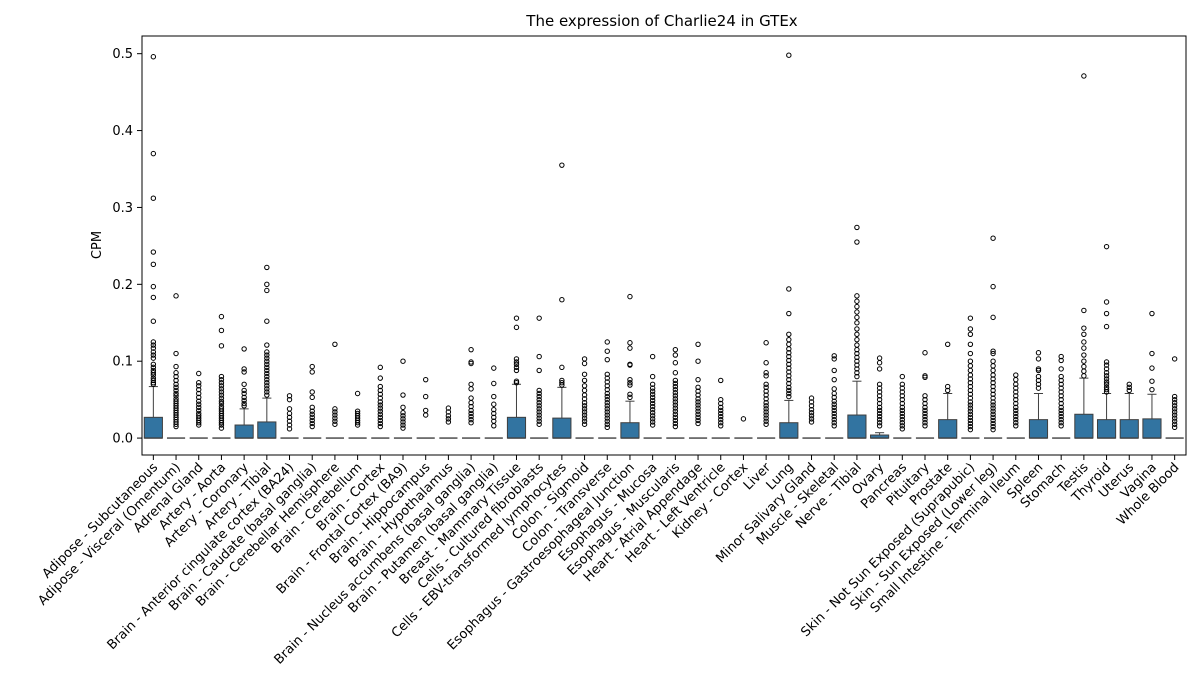 The image size is (1200, 700). I want to click on y-tick-label: 0.3, so click(122, 208).